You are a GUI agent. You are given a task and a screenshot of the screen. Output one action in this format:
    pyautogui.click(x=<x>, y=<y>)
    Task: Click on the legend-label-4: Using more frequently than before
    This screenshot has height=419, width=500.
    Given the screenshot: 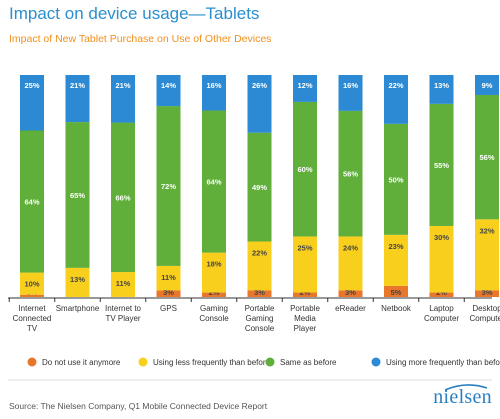 What is the action you would take?
    pyautogui.click(x=443, y=362)
    